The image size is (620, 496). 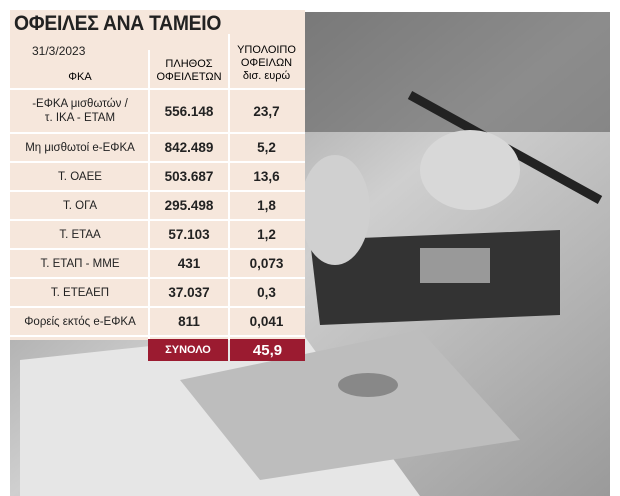 What do you see at coordinates (266, 234) in the screenshot?
I see `cell-value: 1,2` at bounding box center [266, 234].